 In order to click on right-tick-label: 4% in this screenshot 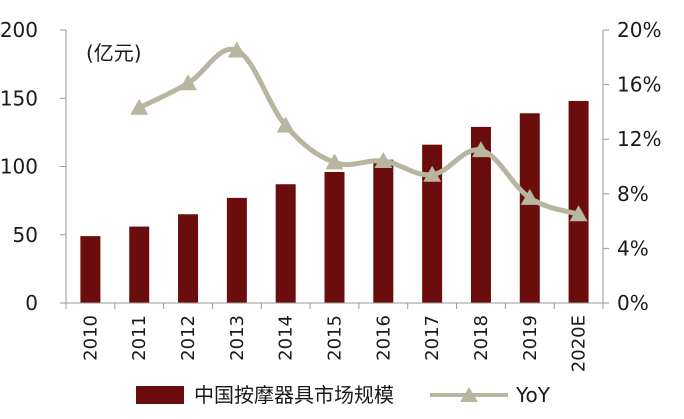, I will do `click(633, 248)`.